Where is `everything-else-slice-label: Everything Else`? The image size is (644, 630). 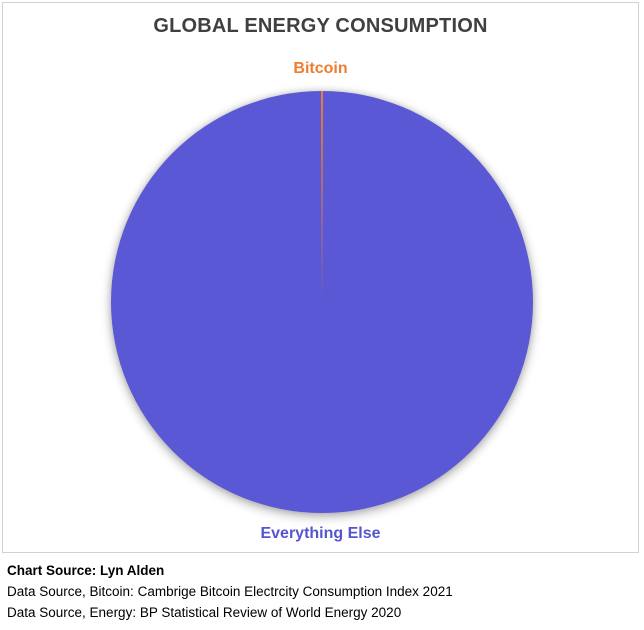 everything-else-slice-label: Everything Else is located at coordinates (320, 533).